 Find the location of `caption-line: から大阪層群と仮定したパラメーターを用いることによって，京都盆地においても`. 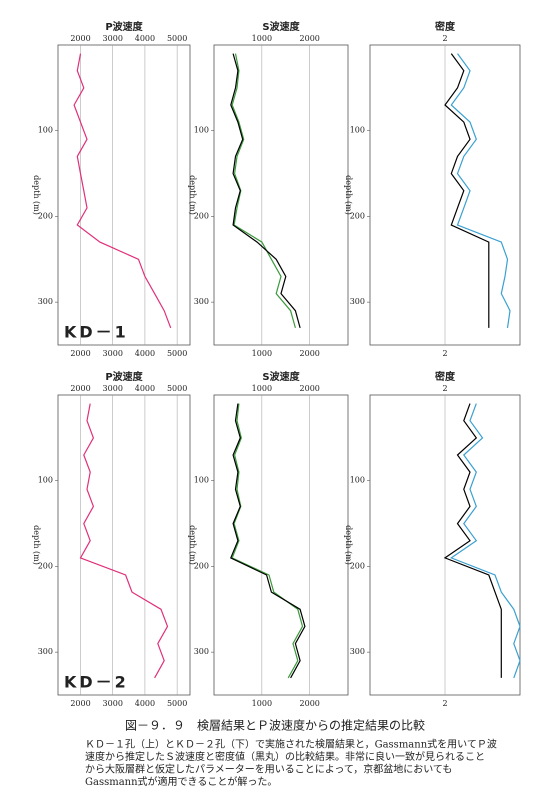

caption-line: から大阪層群と仮定したパラメーターを用いることによって，京都盆地においても is located at coordinates (268, 769).